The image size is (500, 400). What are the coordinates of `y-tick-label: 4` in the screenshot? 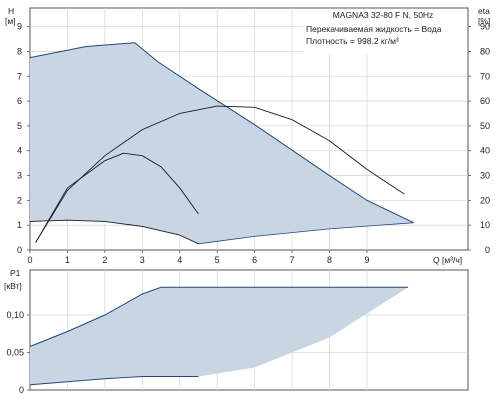 It's located at (19, 151).